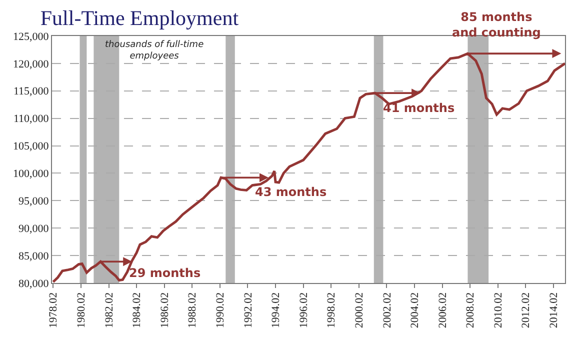  I want to click on y-tick-label: 80,000, so click(34, 284).